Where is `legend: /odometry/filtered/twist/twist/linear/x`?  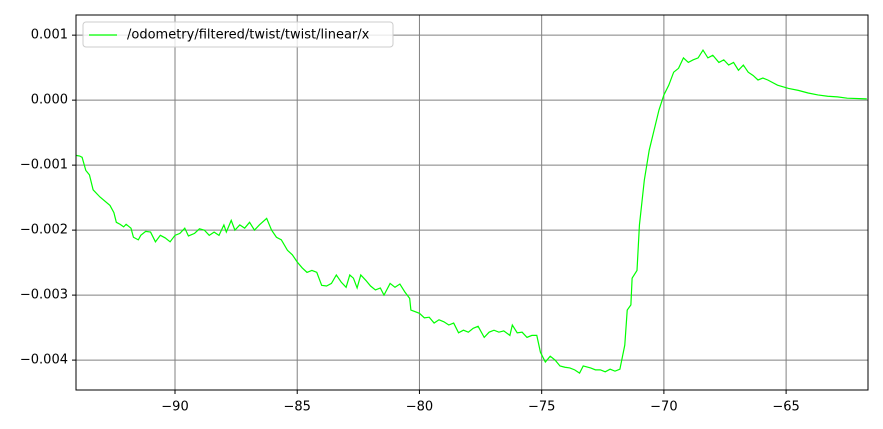 legend: /odometry/filtered/twist/twist/linear/x is located at coordinates (238, 34).